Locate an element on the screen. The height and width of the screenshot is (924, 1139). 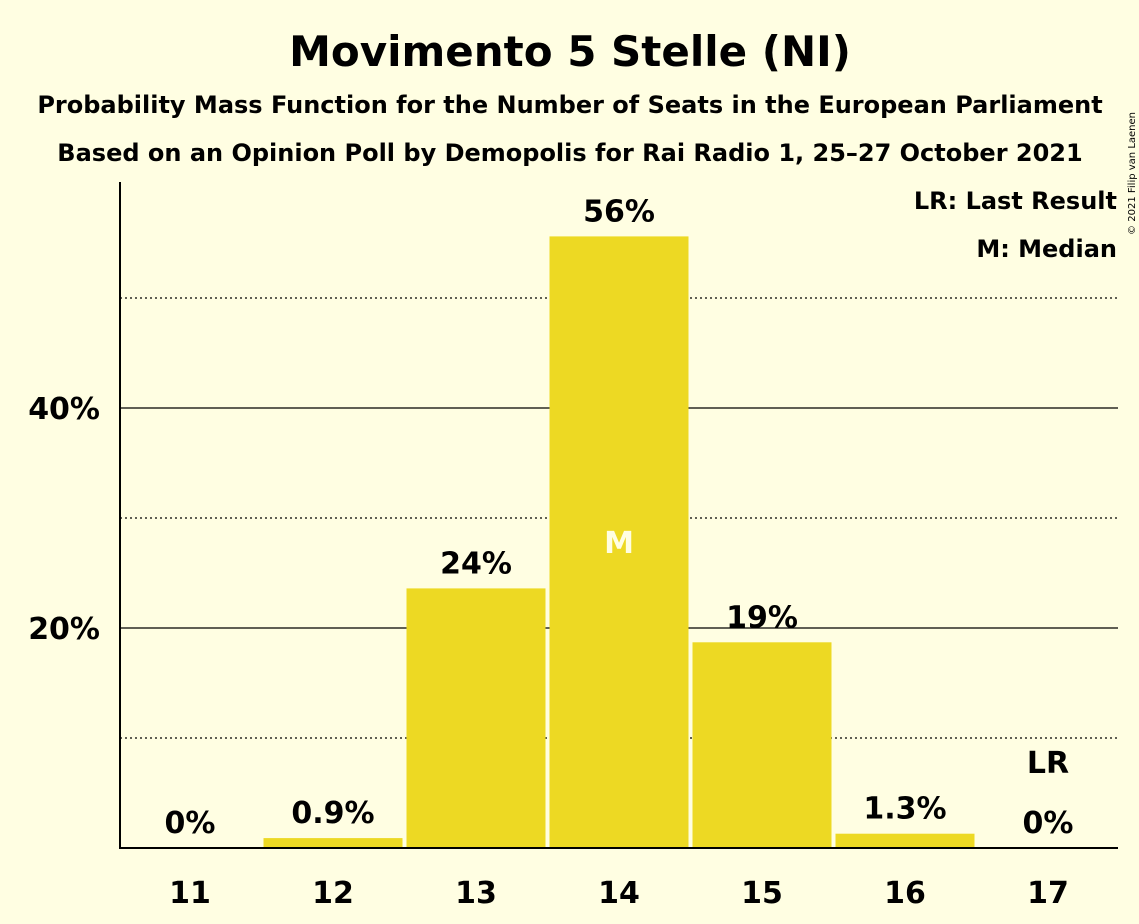
median-marker: M is located at coordinates (619, 543).